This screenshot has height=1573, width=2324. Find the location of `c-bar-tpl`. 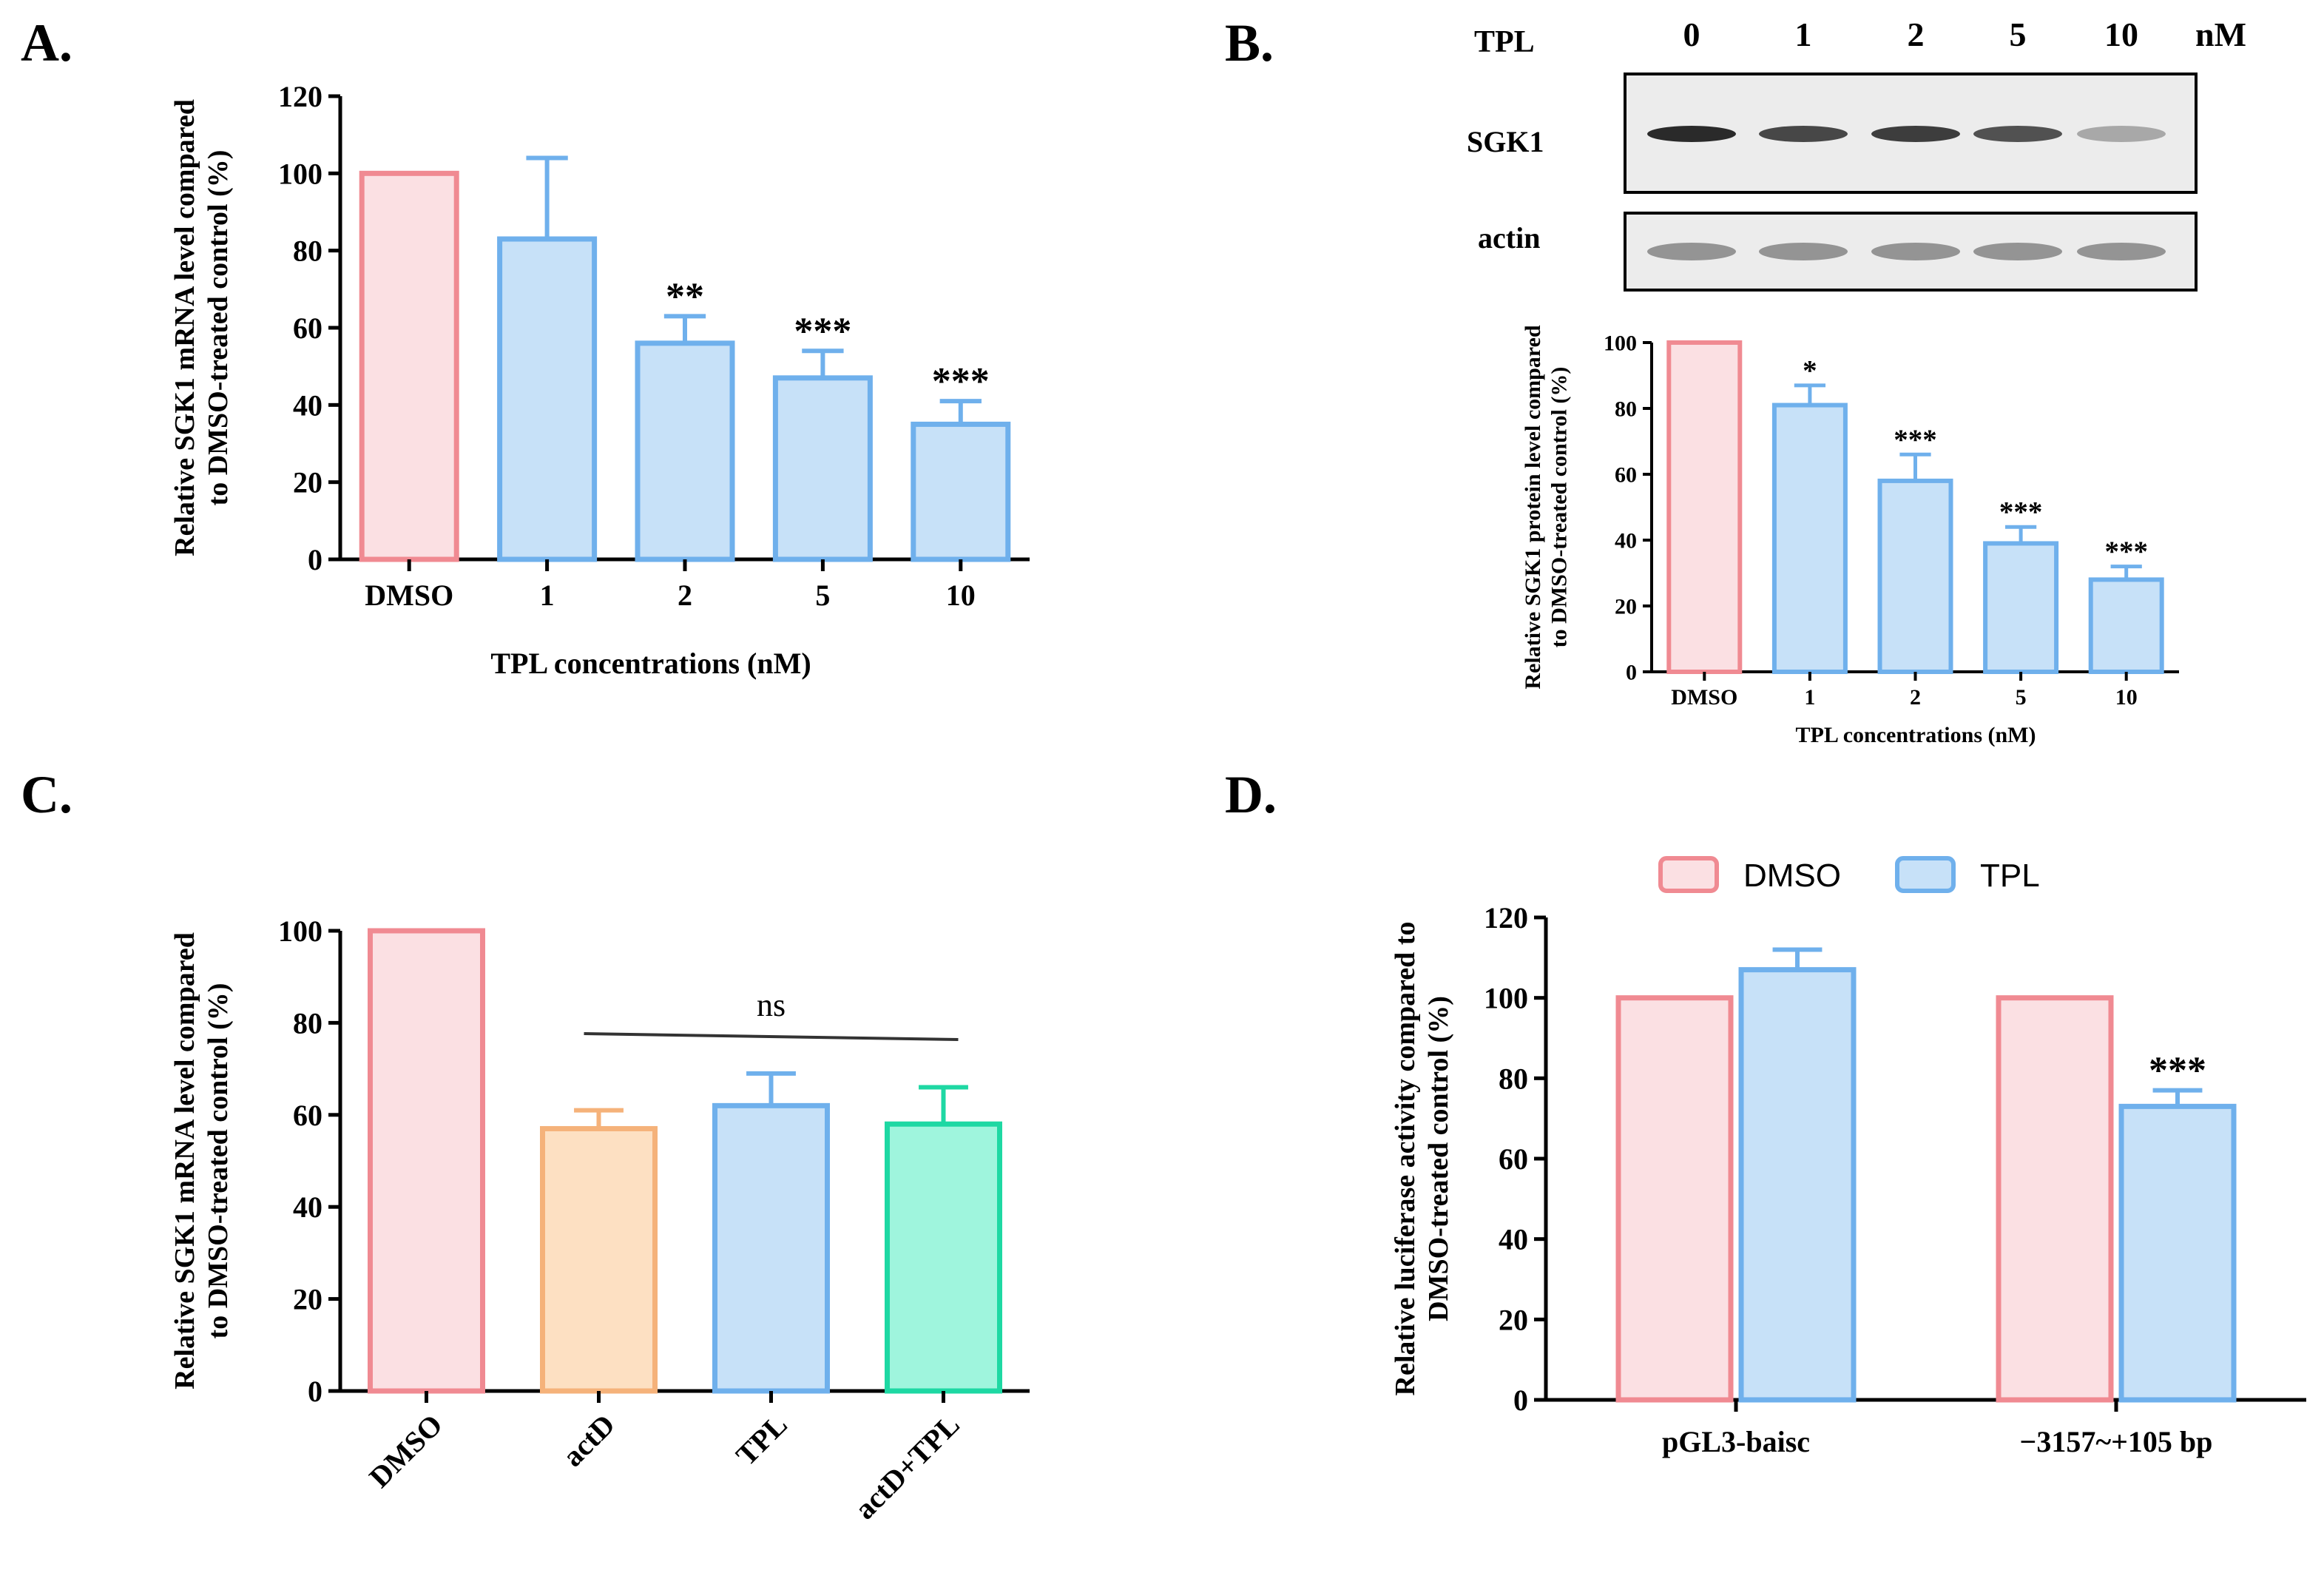

c-bar-tpl is located at coordinates (771, 1248).